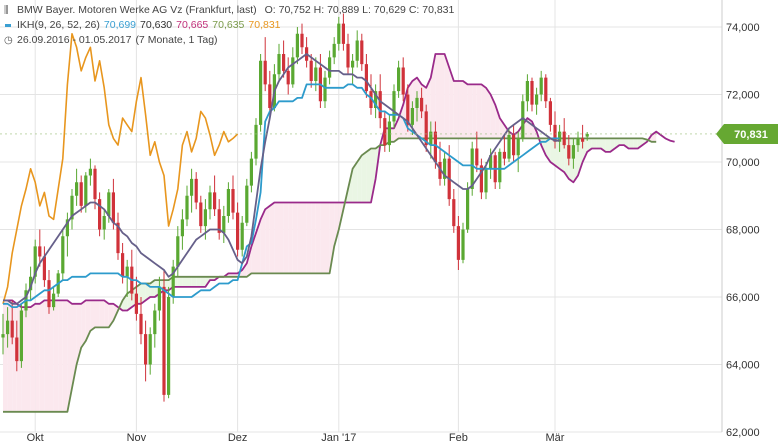 Image resolution: width=780 pixels, height=444 pixels. Describe the element at coordinates (156, 25) in the screenshot. I see `ikh-value-kijun: 70,630` at that location.